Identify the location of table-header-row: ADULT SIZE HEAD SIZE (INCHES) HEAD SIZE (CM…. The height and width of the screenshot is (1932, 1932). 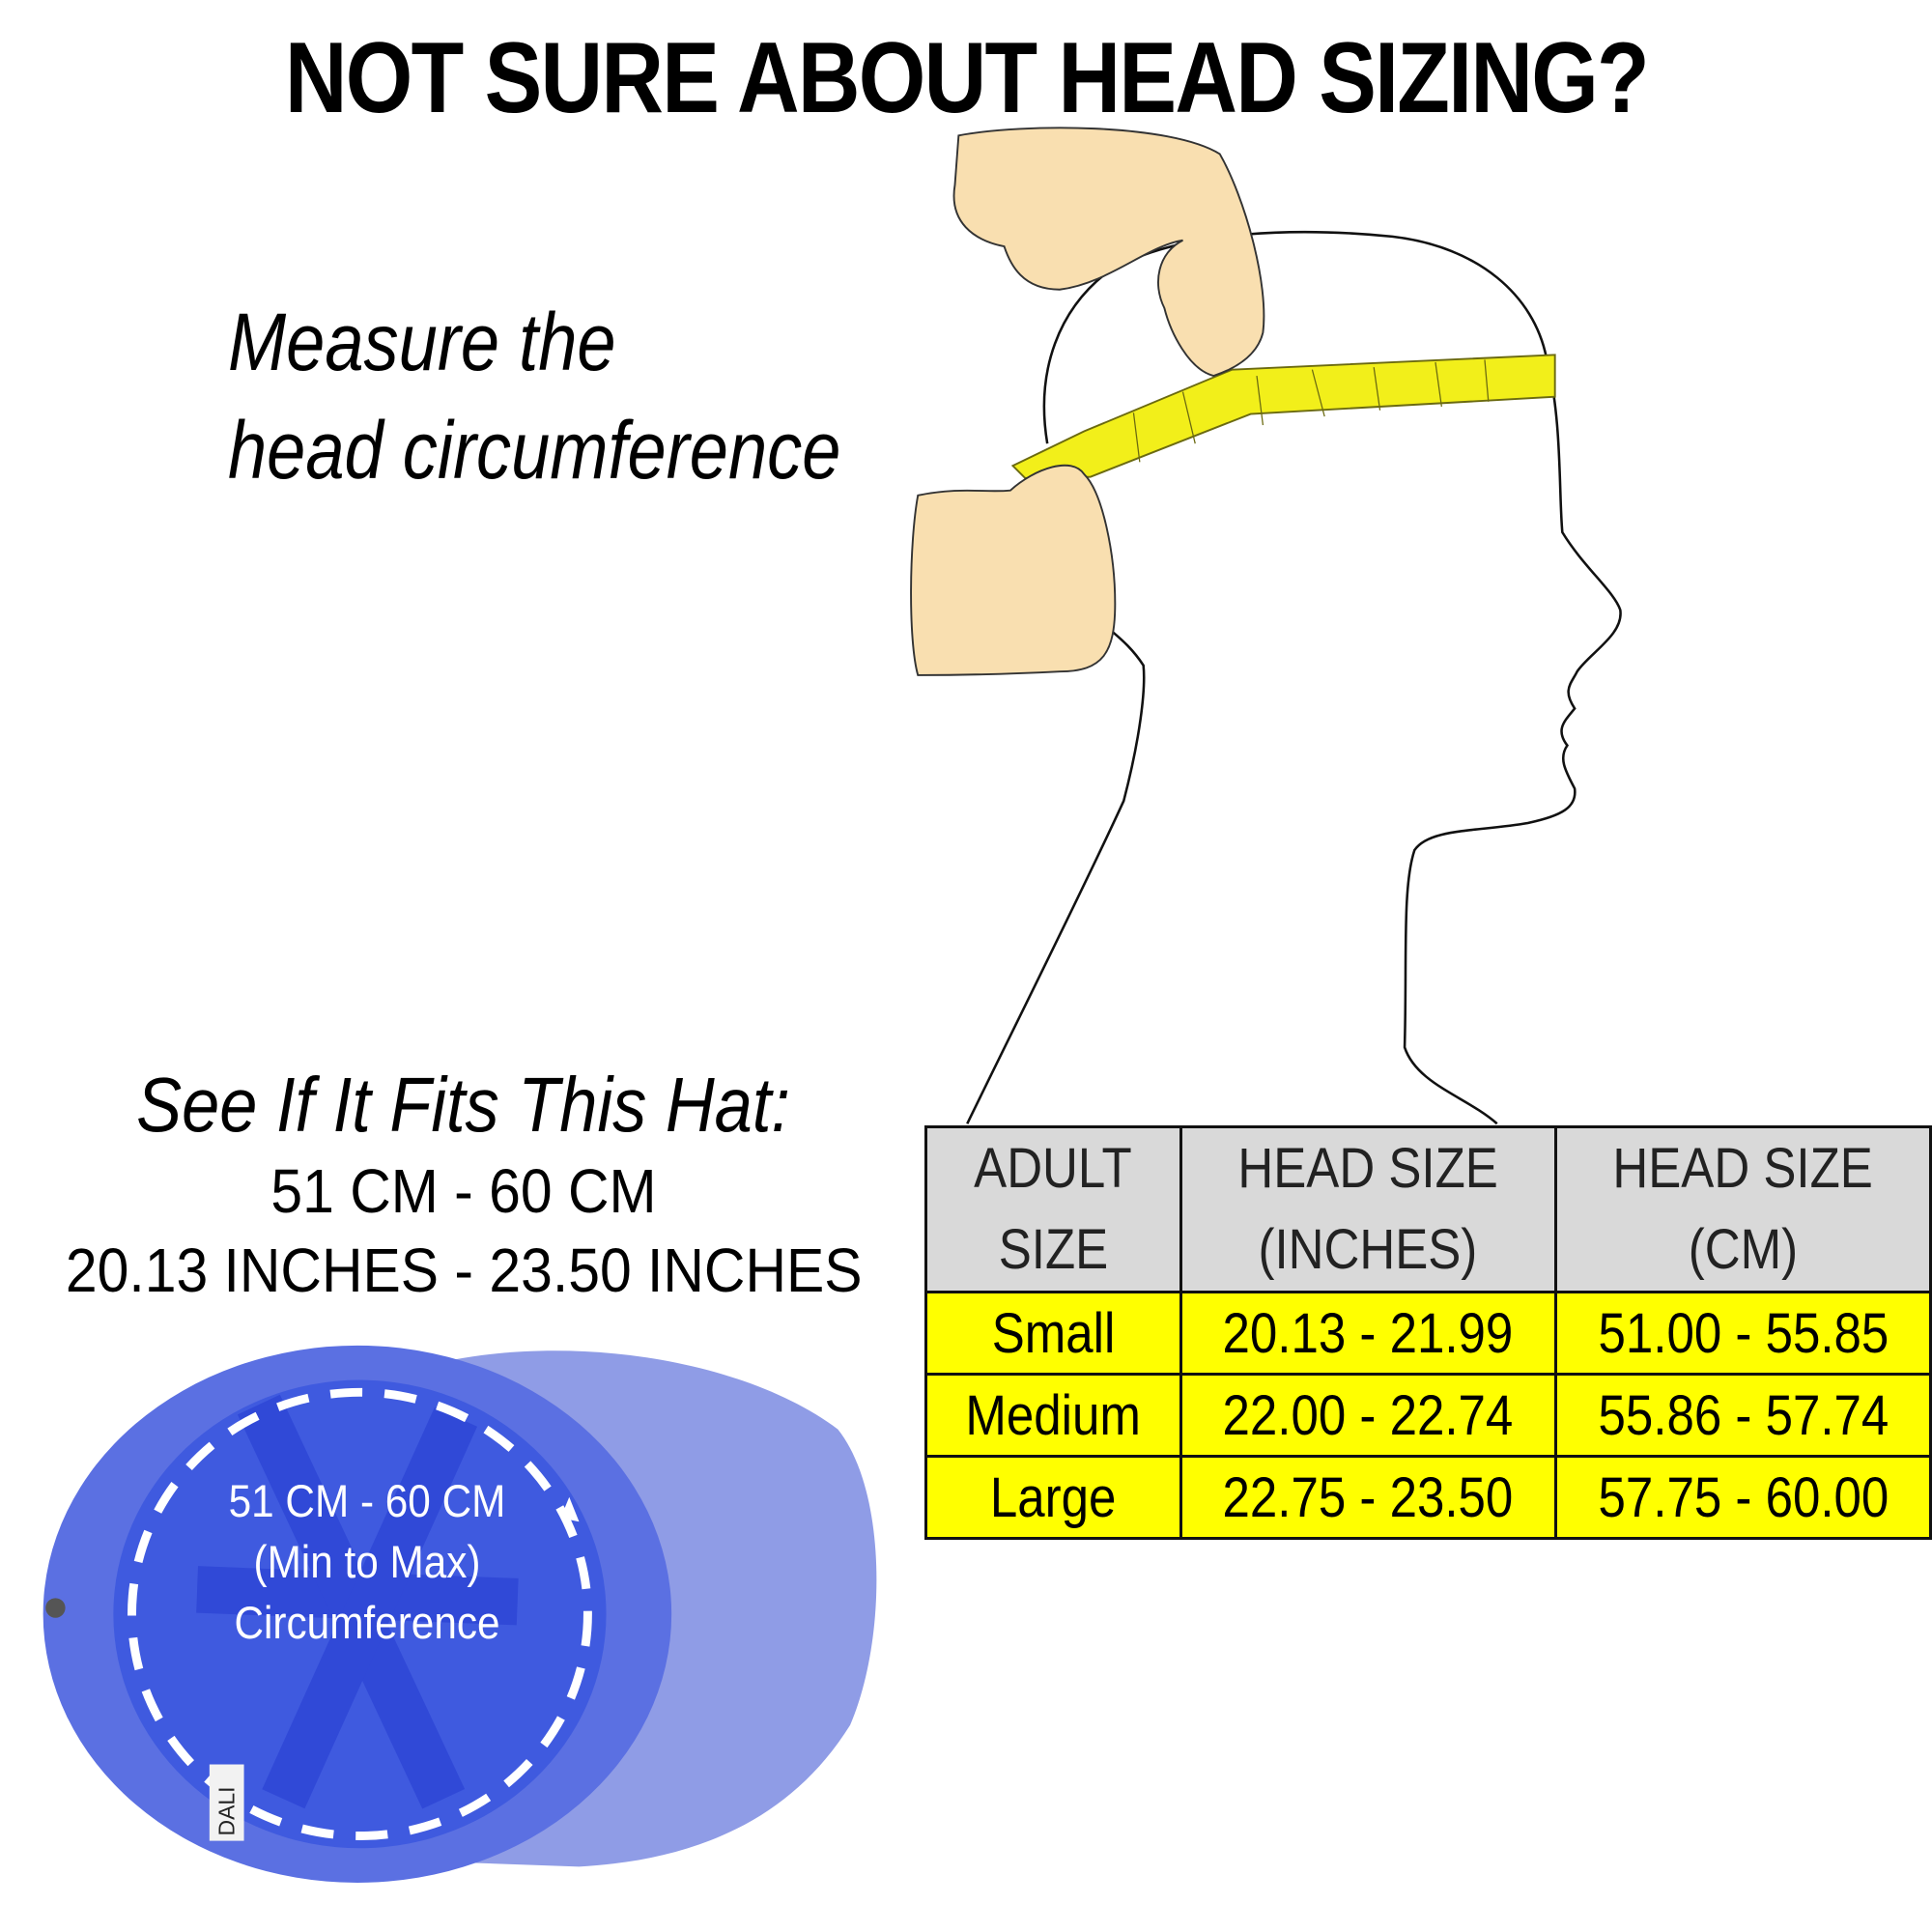
(1428, 1209).